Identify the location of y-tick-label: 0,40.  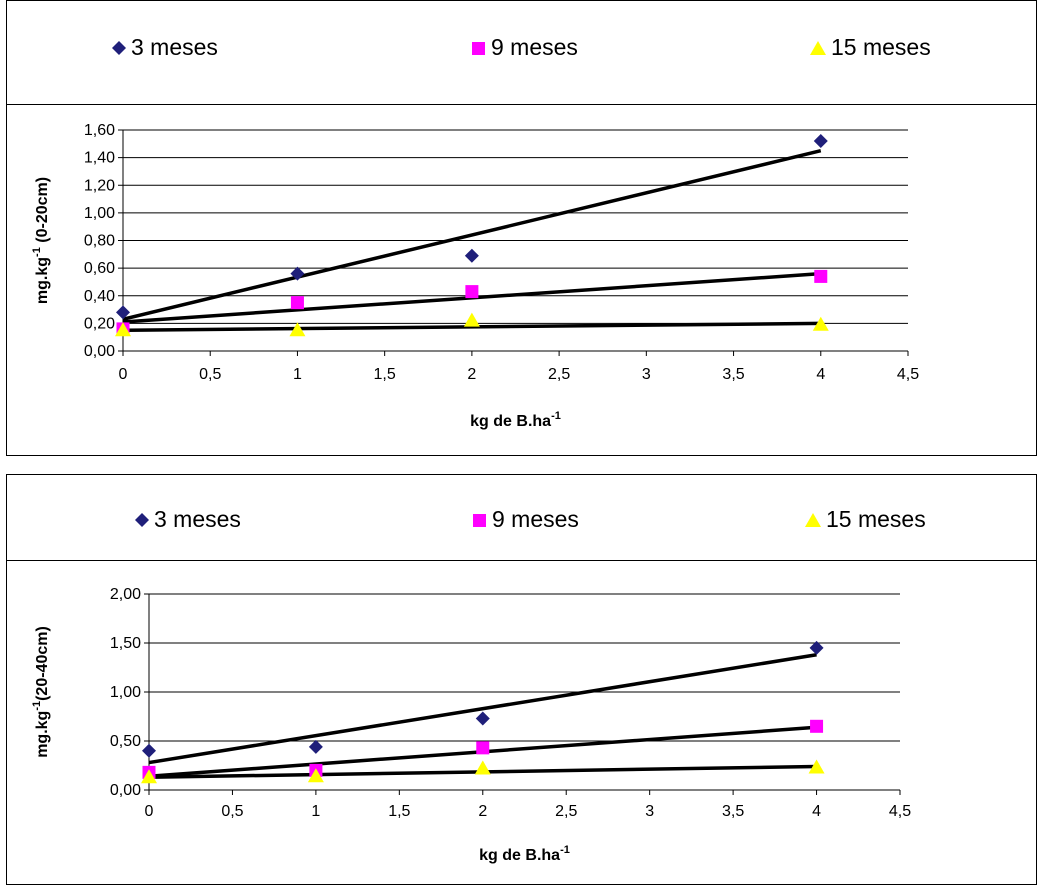
(99, 296).